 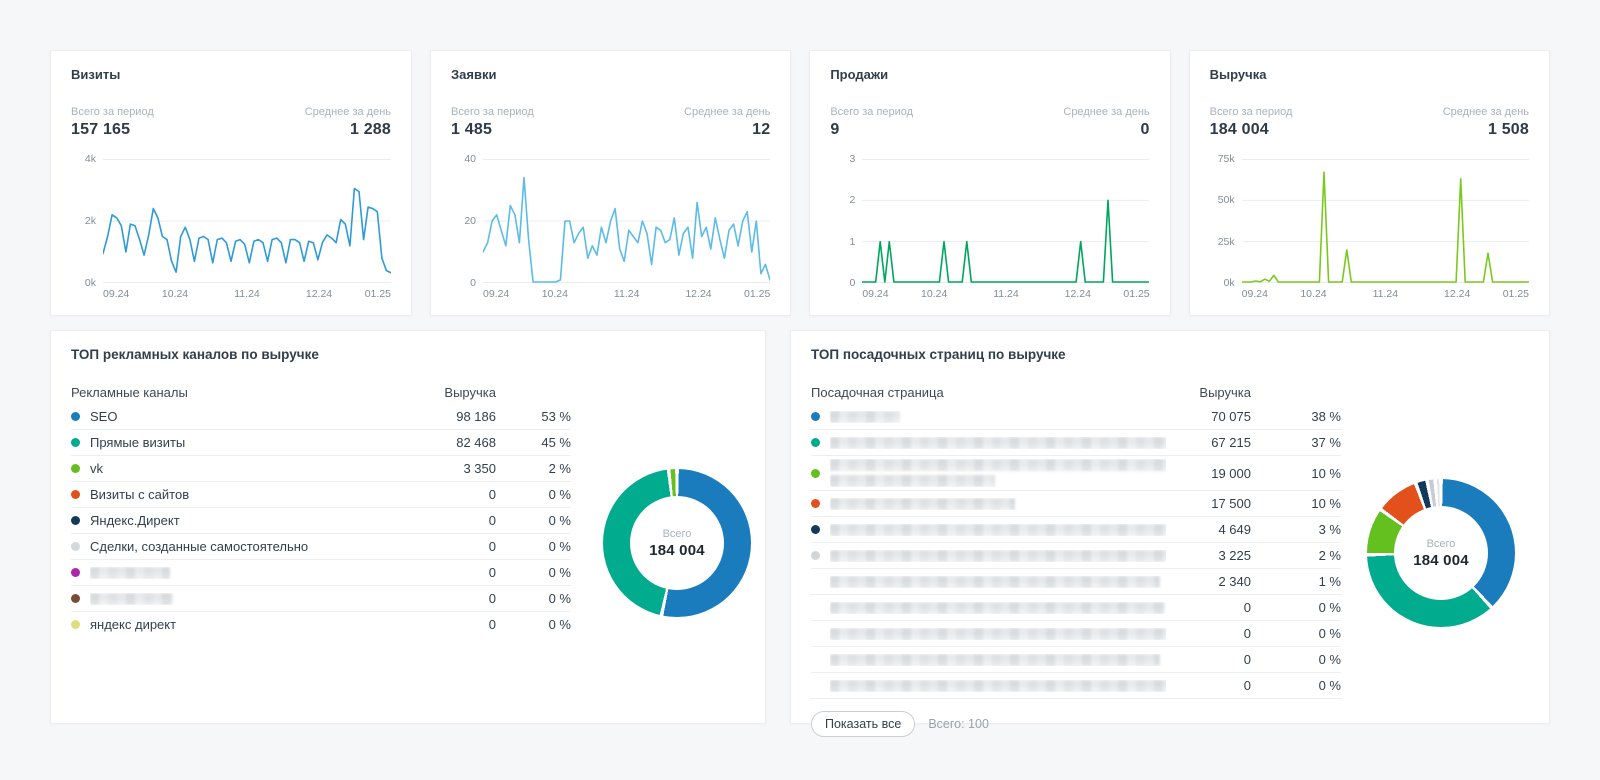 What do you see at coordinates (470, 159) in the screenshot?
I see `y-axis-label: 40` at bounding box center [470, 159].